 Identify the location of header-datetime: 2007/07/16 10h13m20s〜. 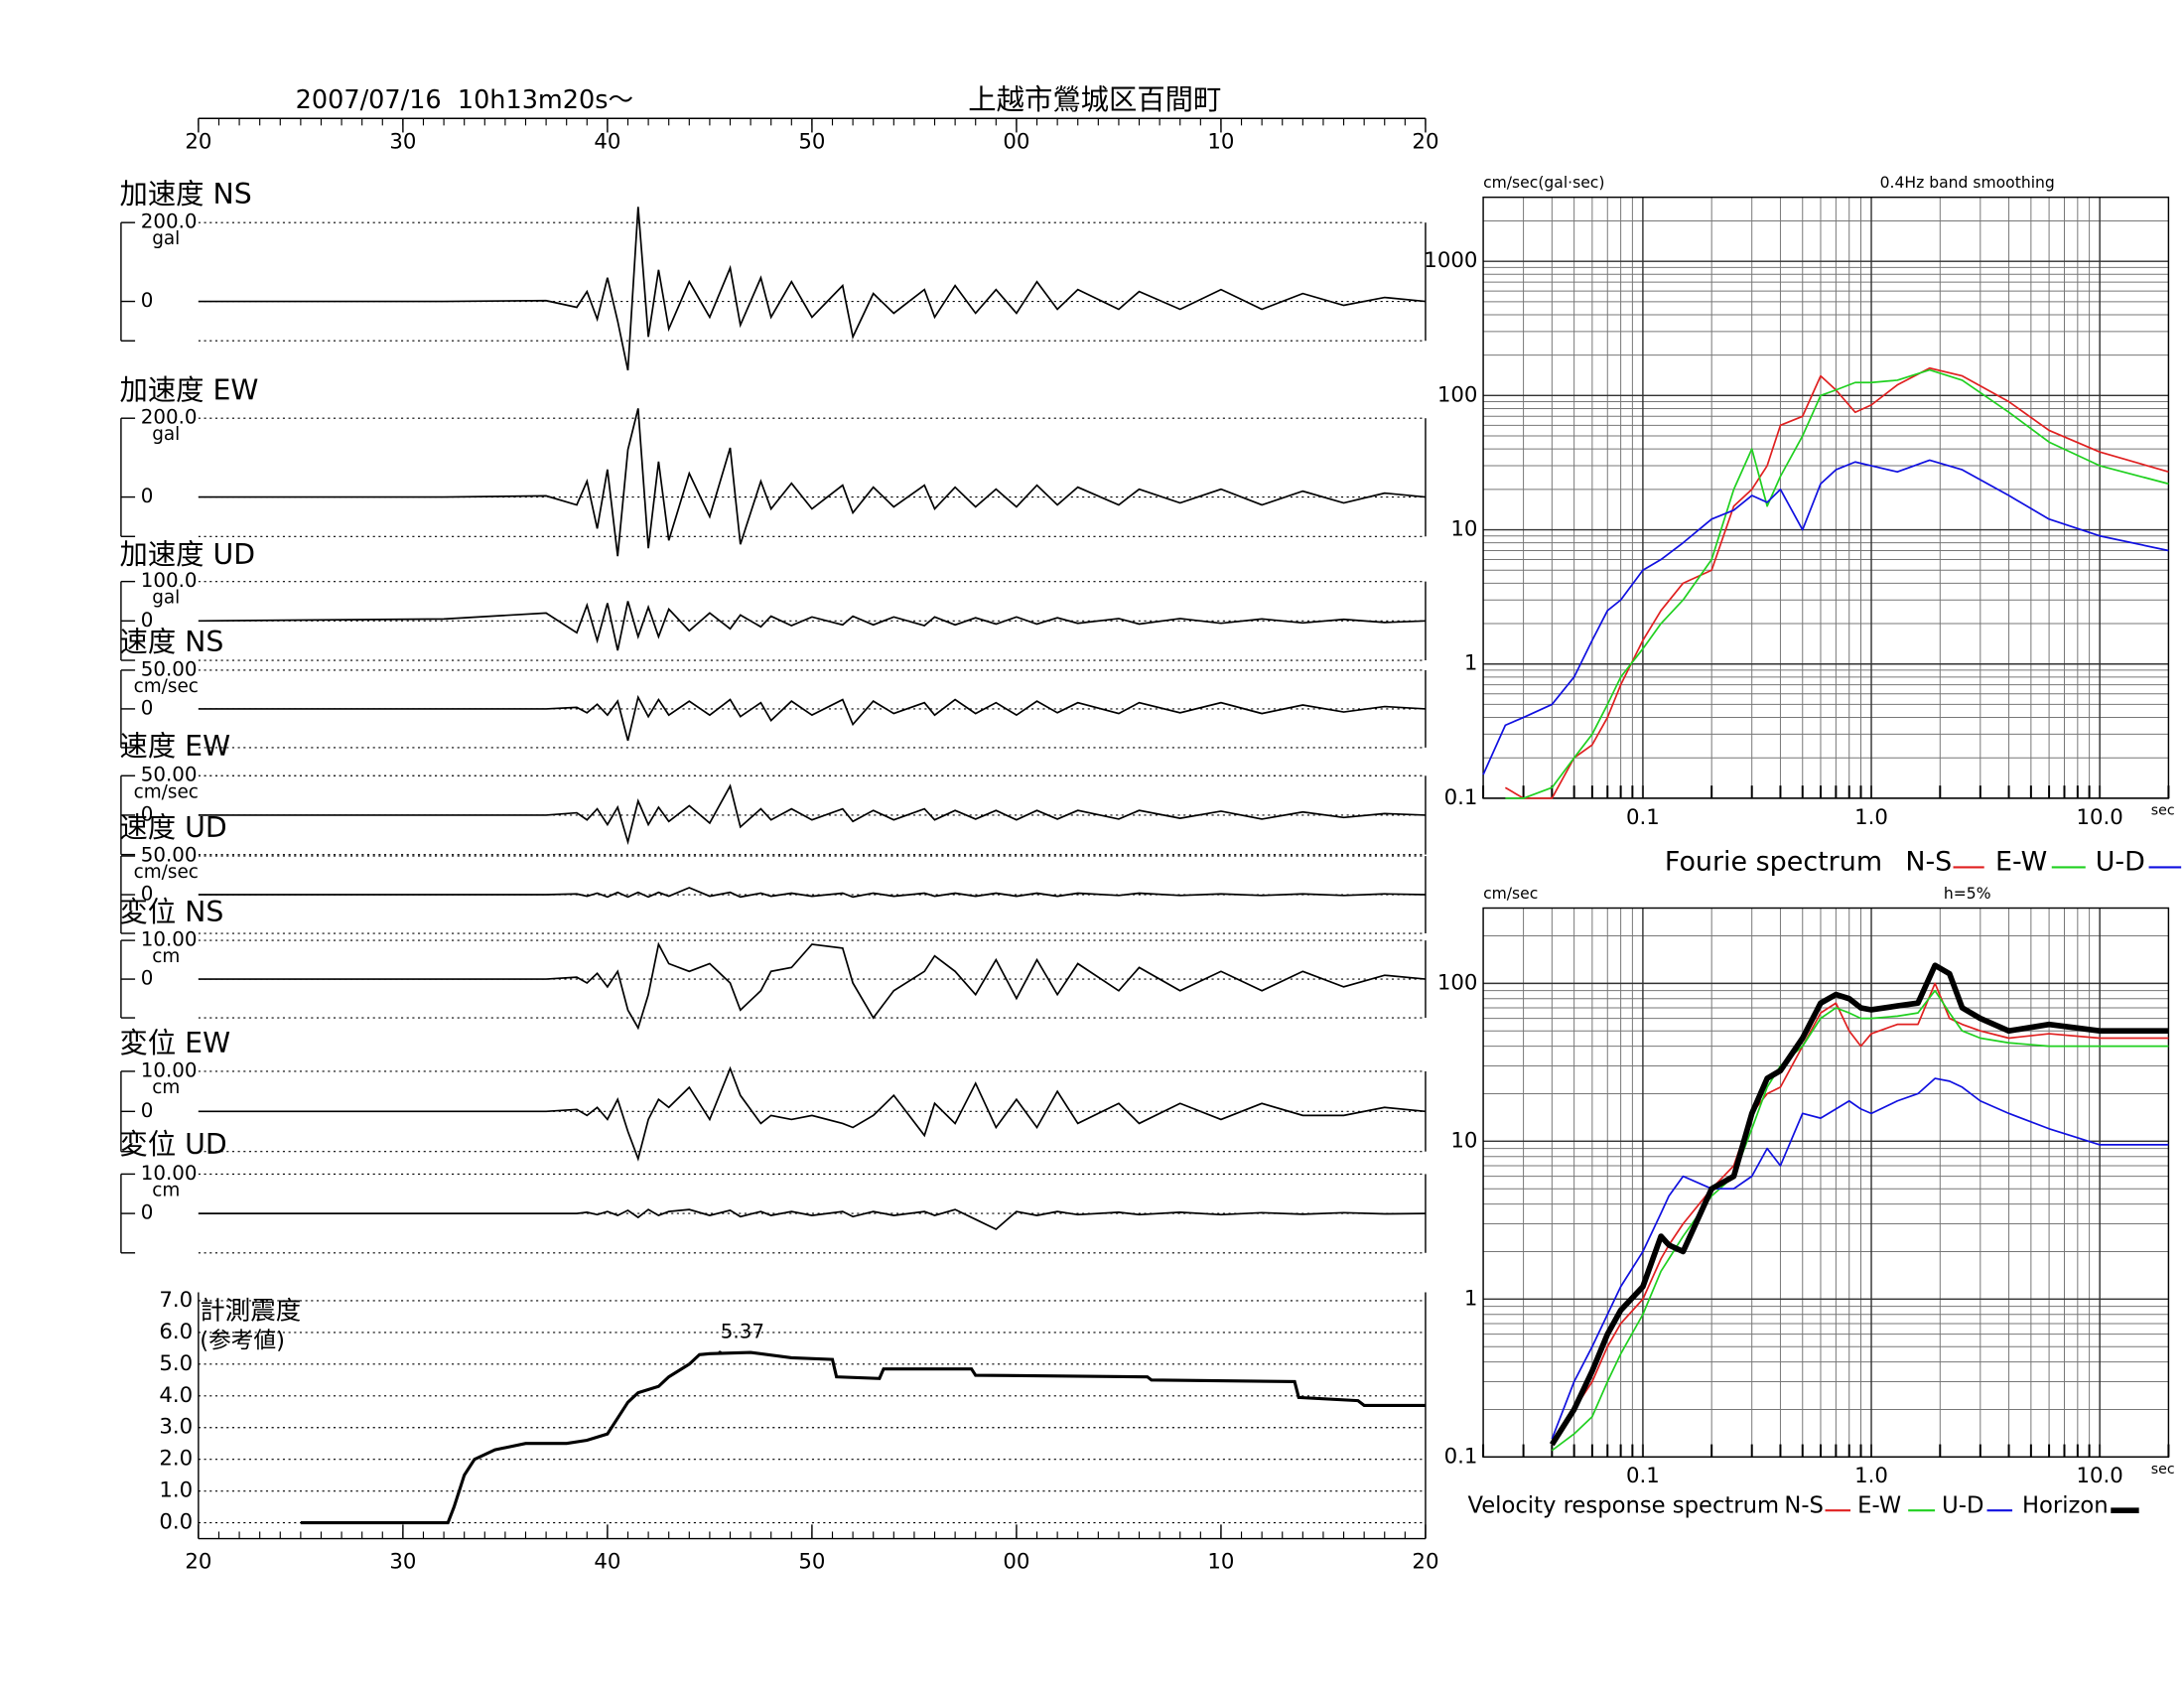
(464, 100).